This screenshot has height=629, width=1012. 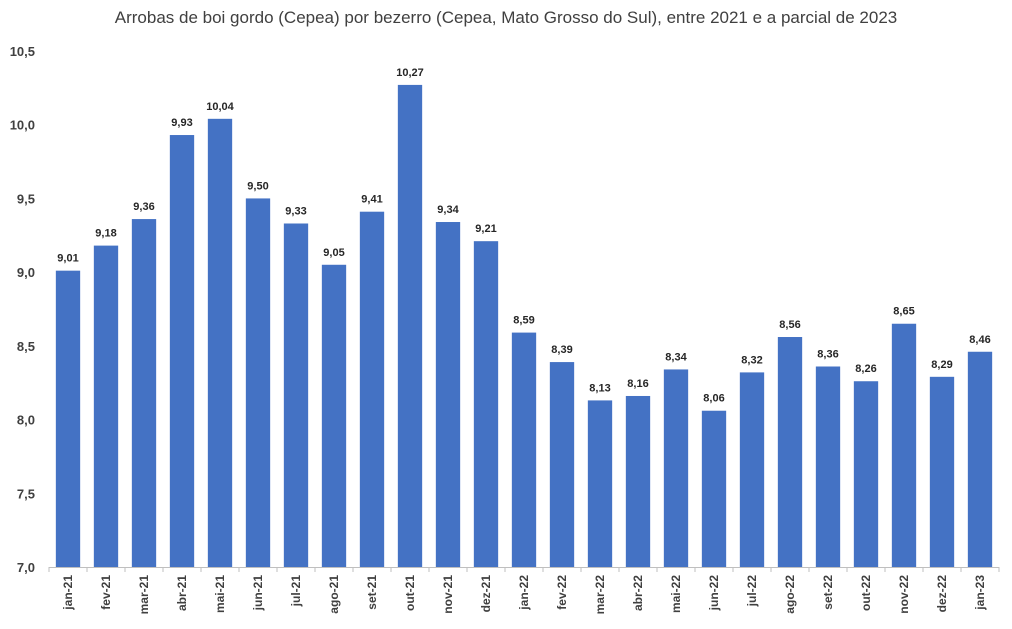 What do you see at coordinates (562, 592) in the screenshot?
I see `x-tick-label: fev-22` at bounding box center [562, 592].